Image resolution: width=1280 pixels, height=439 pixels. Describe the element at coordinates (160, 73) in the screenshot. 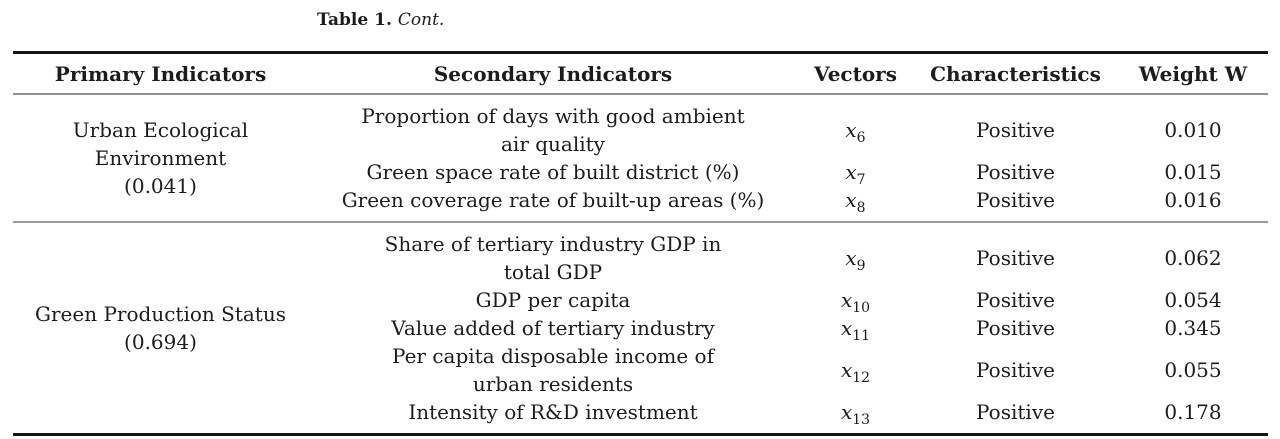

I see `col-header-primary-indicators: Primary Indicators` at that location.